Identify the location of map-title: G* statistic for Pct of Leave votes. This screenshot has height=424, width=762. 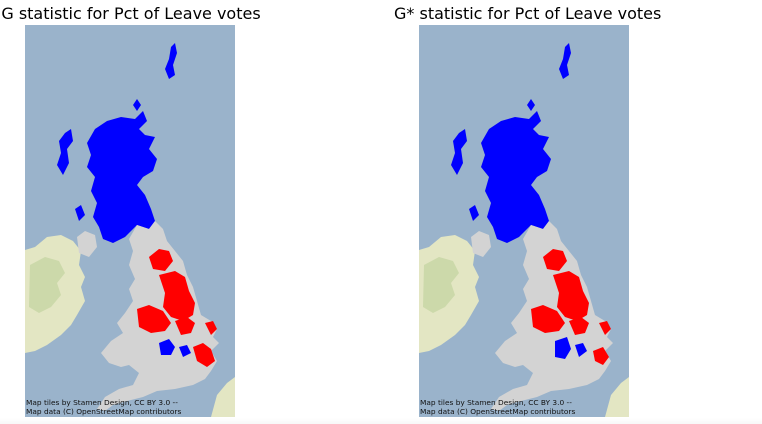
(528, 13).